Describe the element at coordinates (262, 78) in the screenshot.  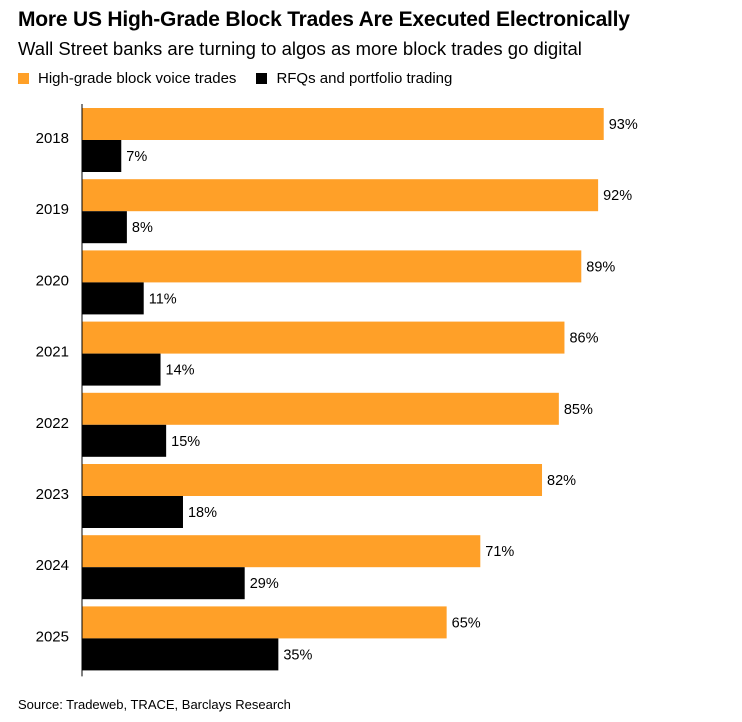
I see `legend-swatch-electronic` at that location.